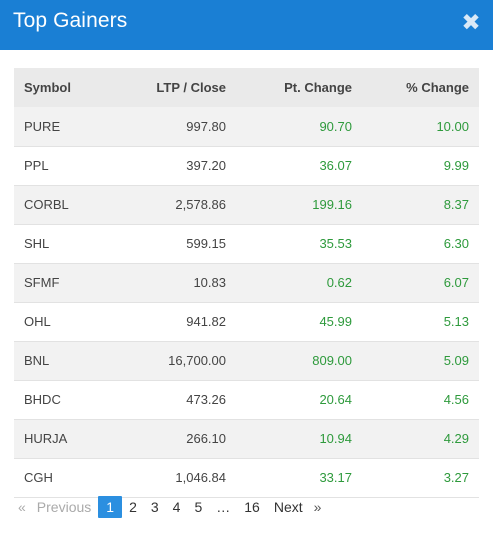  Describe the element at coordinates (46, 438) in the screenshot. I see `cell-symbol: HURJA` at that location.